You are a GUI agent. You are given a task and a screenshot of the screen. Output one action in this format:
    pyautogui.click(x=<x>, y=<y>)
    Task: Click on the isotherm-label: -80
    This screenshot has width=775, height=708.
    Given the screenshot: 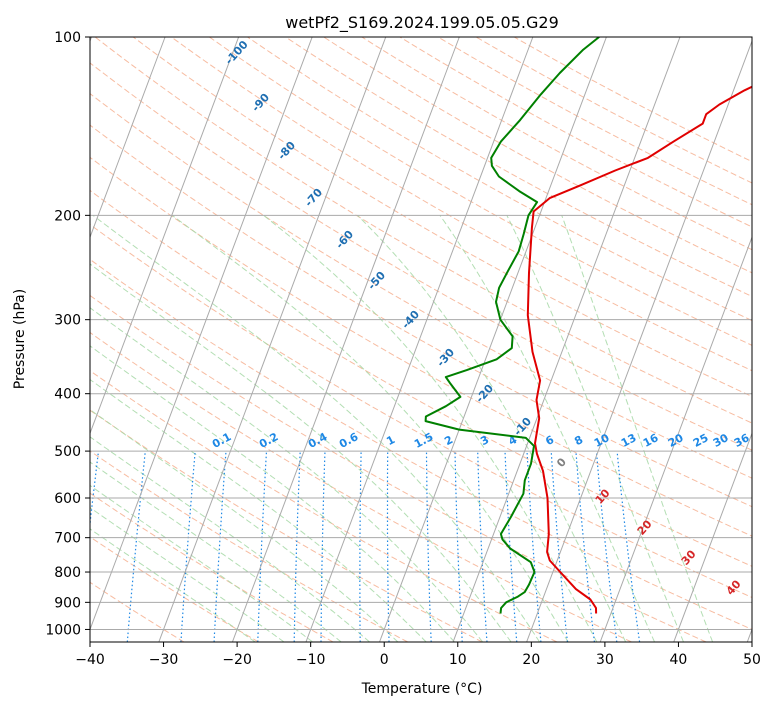 What is the action you would take?
    pyautogui.click(x=286, y=151)
    